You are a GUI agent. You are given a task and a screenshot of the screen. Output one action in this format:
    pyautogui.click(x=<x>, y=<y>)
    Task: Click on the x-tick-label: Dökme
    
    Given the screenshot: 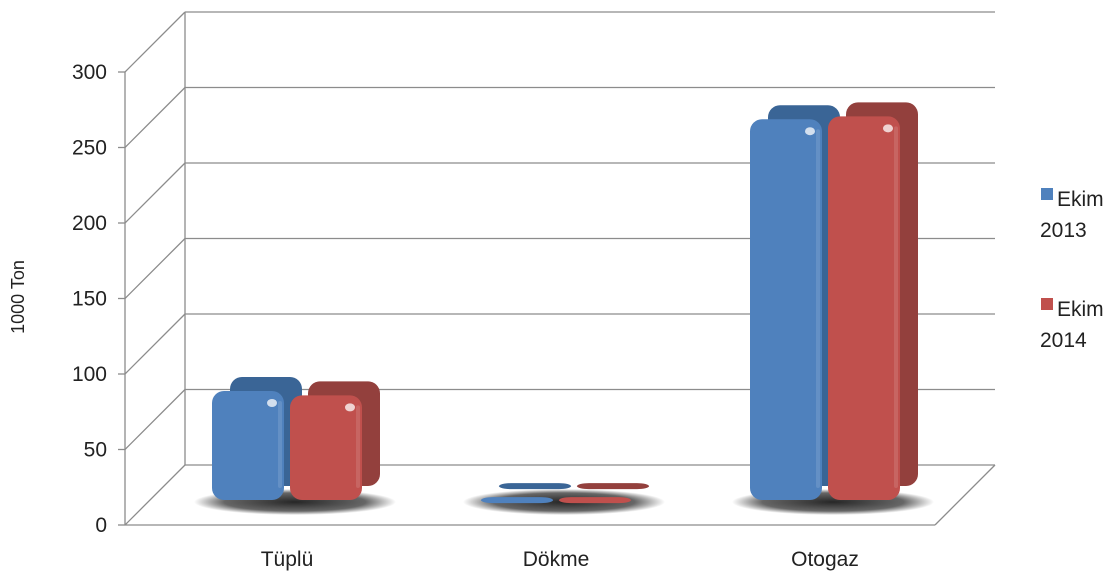 What is the action you would take?
    pyautogui.click(x=556, y=559)
    